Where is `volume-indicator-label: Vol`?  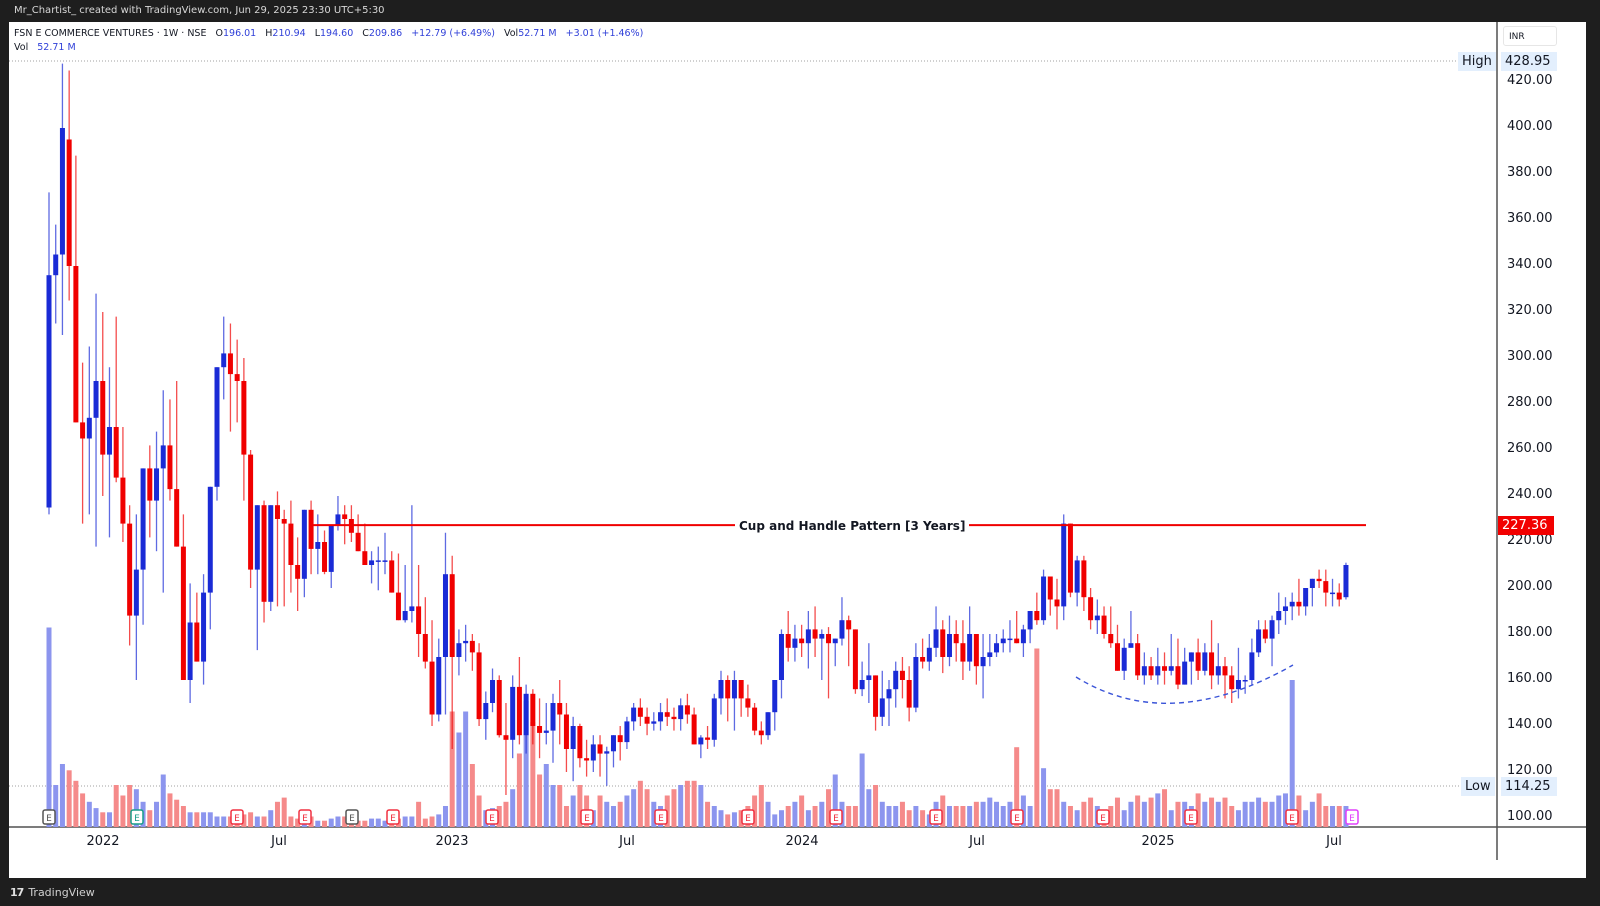
volume-indicator-label: Vol is located at coordinates (21, 47).